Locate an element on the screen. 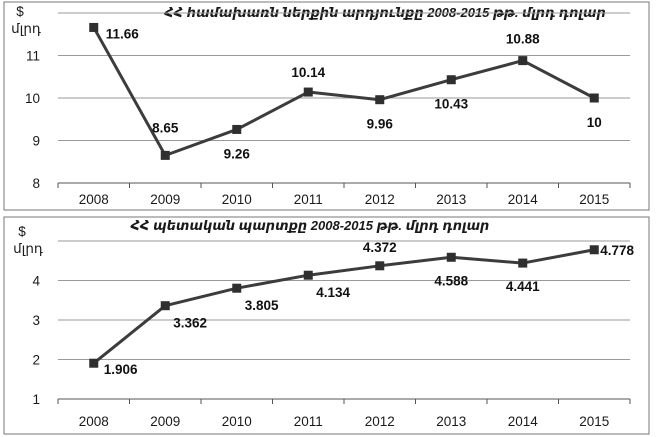  gdp-x-tick-label: 2014 is located at coordinates (523, 199).